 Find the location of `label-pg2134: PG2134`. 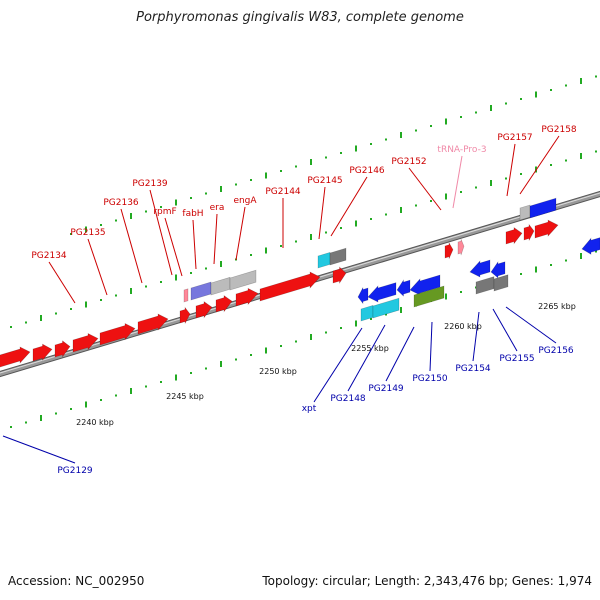

label-pg2134: PG2134 is located at coordinates (49, 256).